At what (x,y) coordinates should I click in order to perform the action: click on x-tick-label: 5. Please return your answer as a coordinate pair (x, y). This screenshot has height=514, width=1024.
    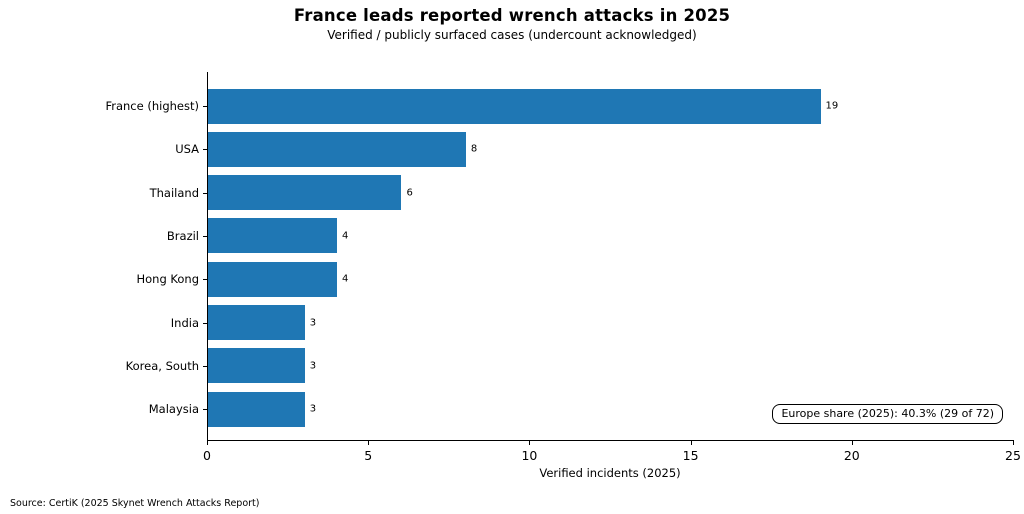
    Looking at the image, I should click on (368, 455).